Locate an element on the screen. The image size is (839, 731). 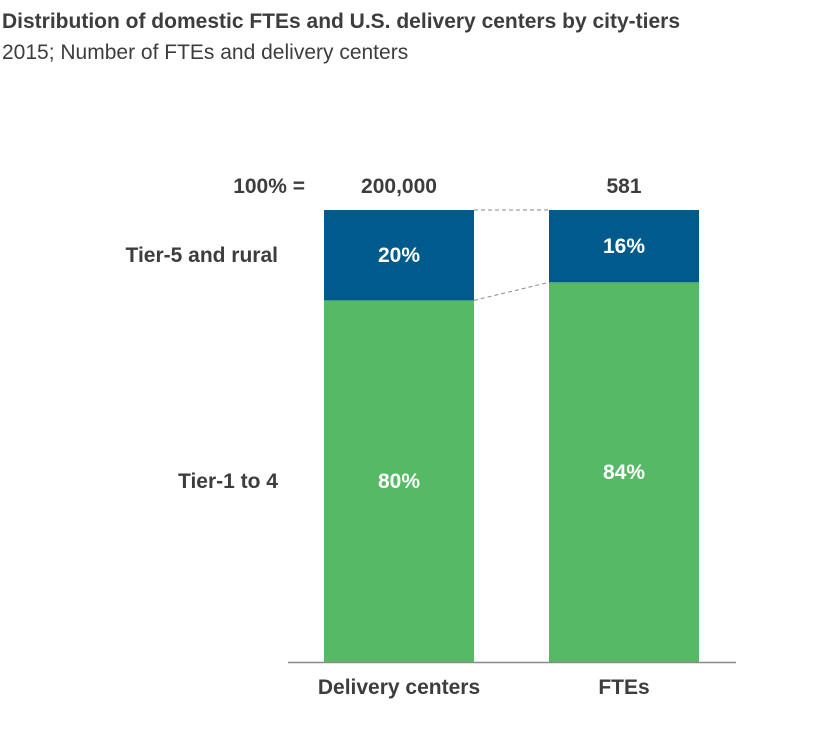
data-label: 80% is located at coordinates (399, 481).